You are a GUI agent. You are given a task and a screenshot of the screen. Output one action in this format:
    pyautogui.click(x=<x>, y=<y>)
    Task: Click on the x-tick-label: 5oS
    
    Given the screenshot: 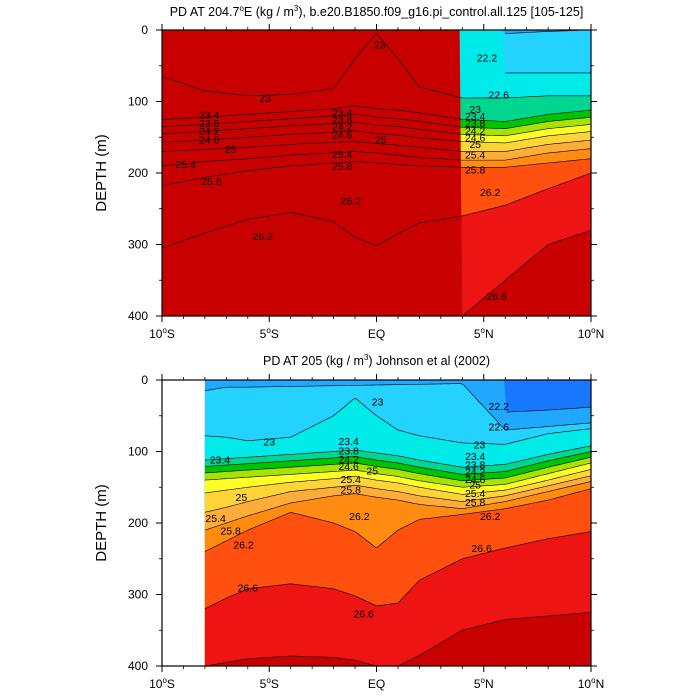 What is the action you would take?
    pyautogui.click(x=269, y=683)
    